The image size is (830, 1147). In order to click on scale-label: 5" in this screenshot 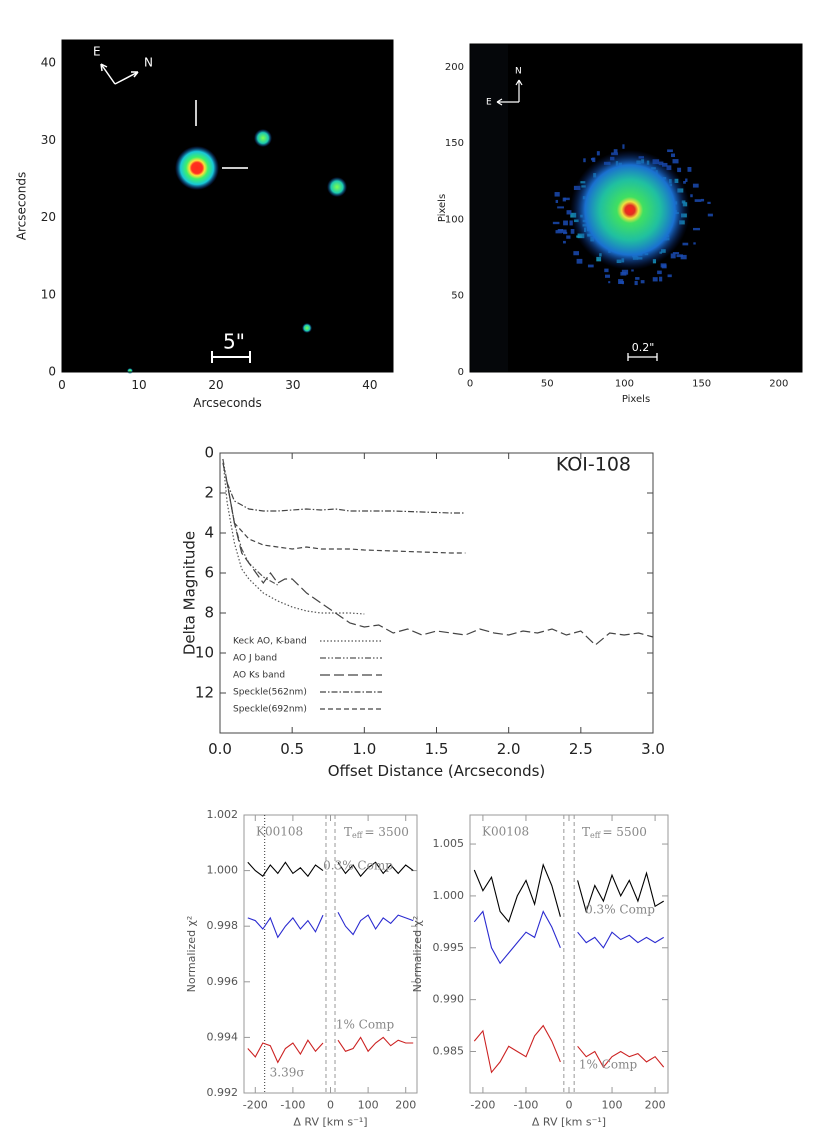, I will do `click(234, 342)`.